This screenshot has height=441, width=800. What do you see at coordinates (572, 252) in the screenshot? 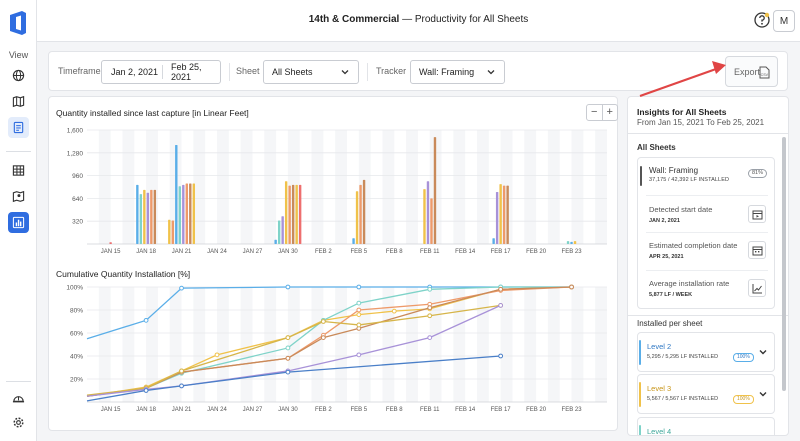
I see `x-tick-label: FEB 23` at bounding box center [572, 252].